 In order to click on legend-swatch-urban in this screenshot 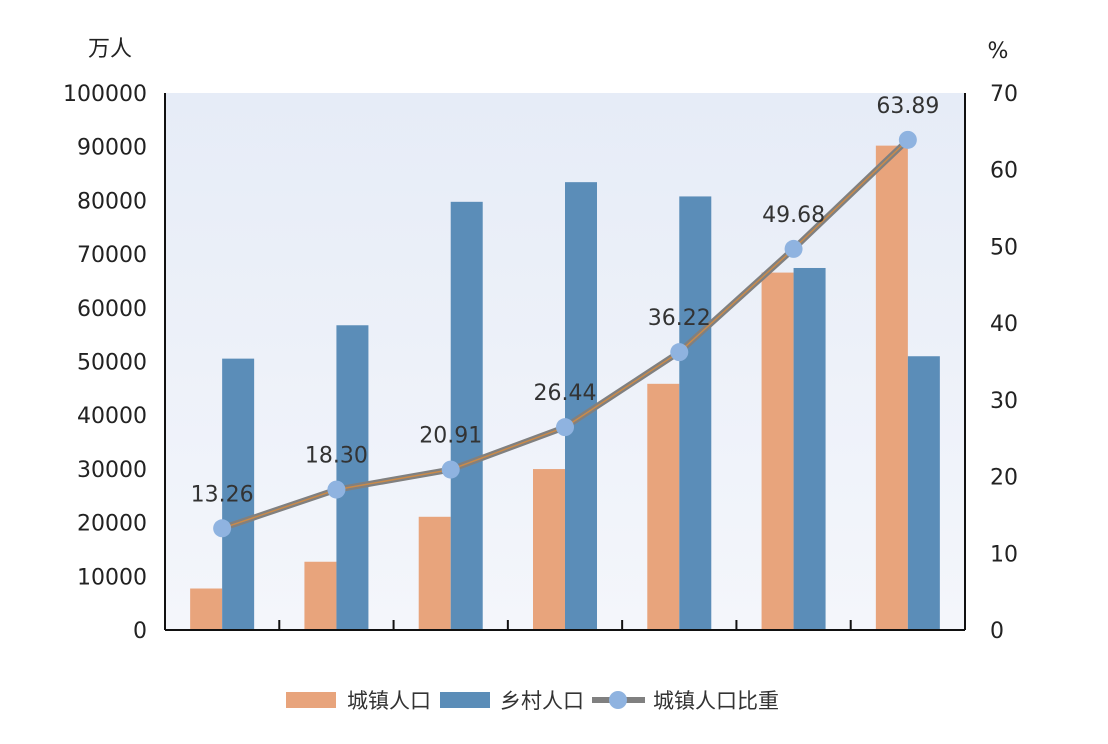, I will do `click(311, 700)`.